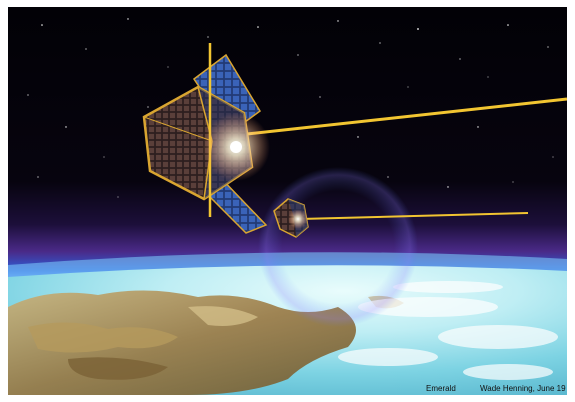 The image size is (575, 402). I want to click on cloud-layer, so click(448, 330).